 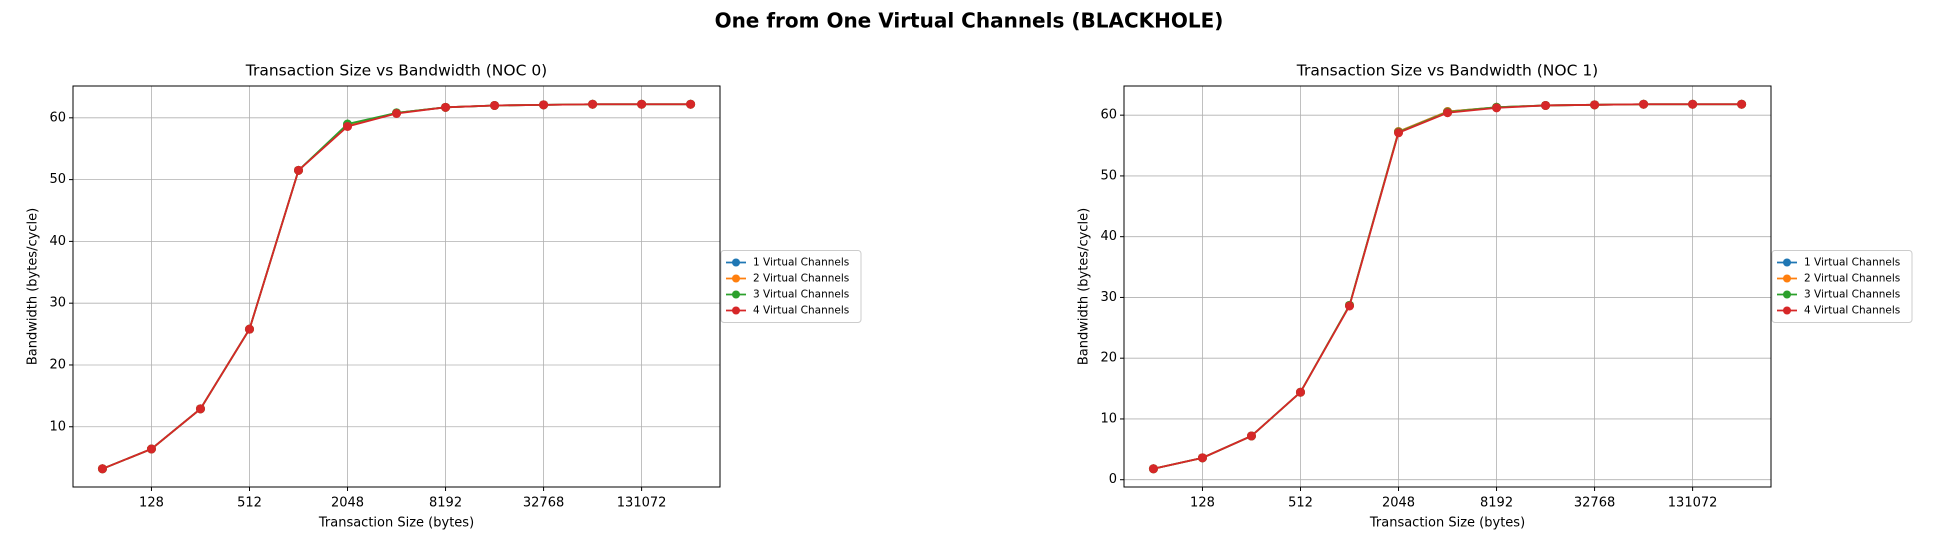 I want to click on chart-title: Transaction Size vs Bandwidth (NOC 1), so click(x=1447, y=71).